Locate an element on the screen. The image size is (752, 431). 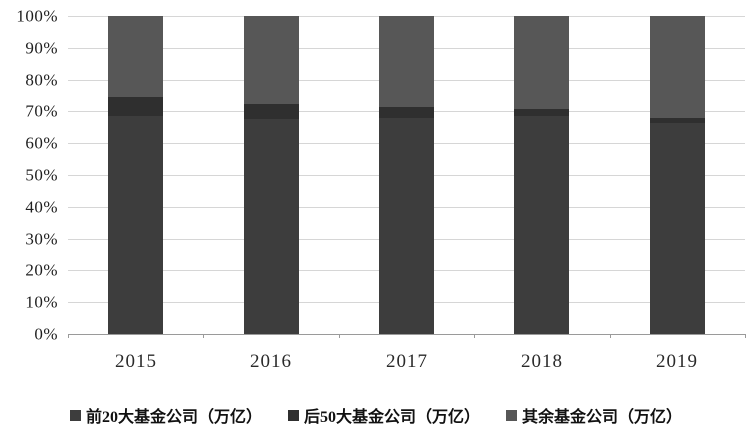
x-tick-label: 2018 is located at coordinates (542, 361).